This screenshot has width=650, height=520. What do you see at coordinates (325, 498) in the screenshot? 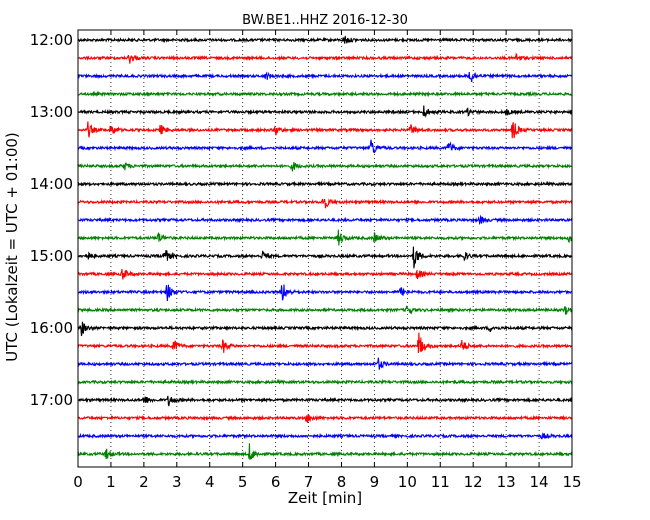
I see `x-axis-label: Zeit [min]` at bounding box center [325, 498].